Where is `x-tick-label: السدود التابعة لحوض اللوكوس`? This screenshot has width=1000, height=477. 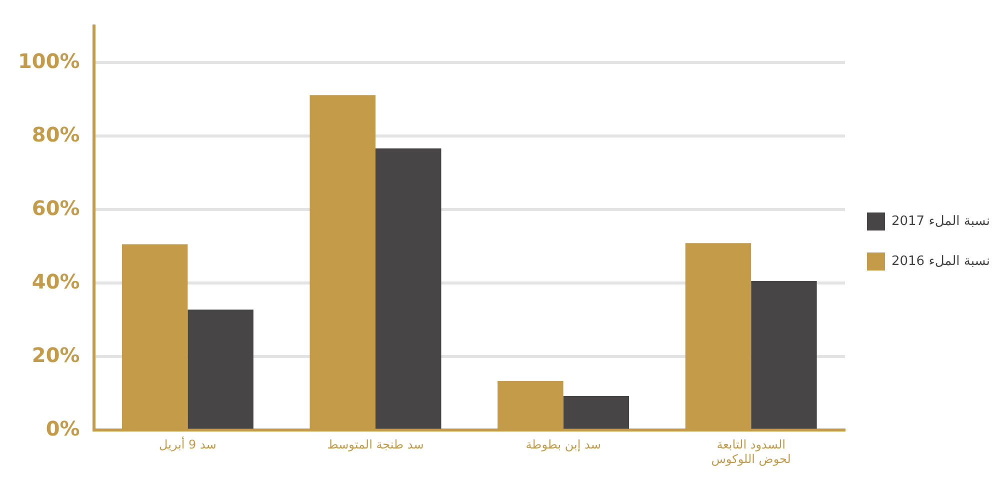 x-tick-label: السدود التابعة لحوض اللوكوس is located at coordinates (751, 452).